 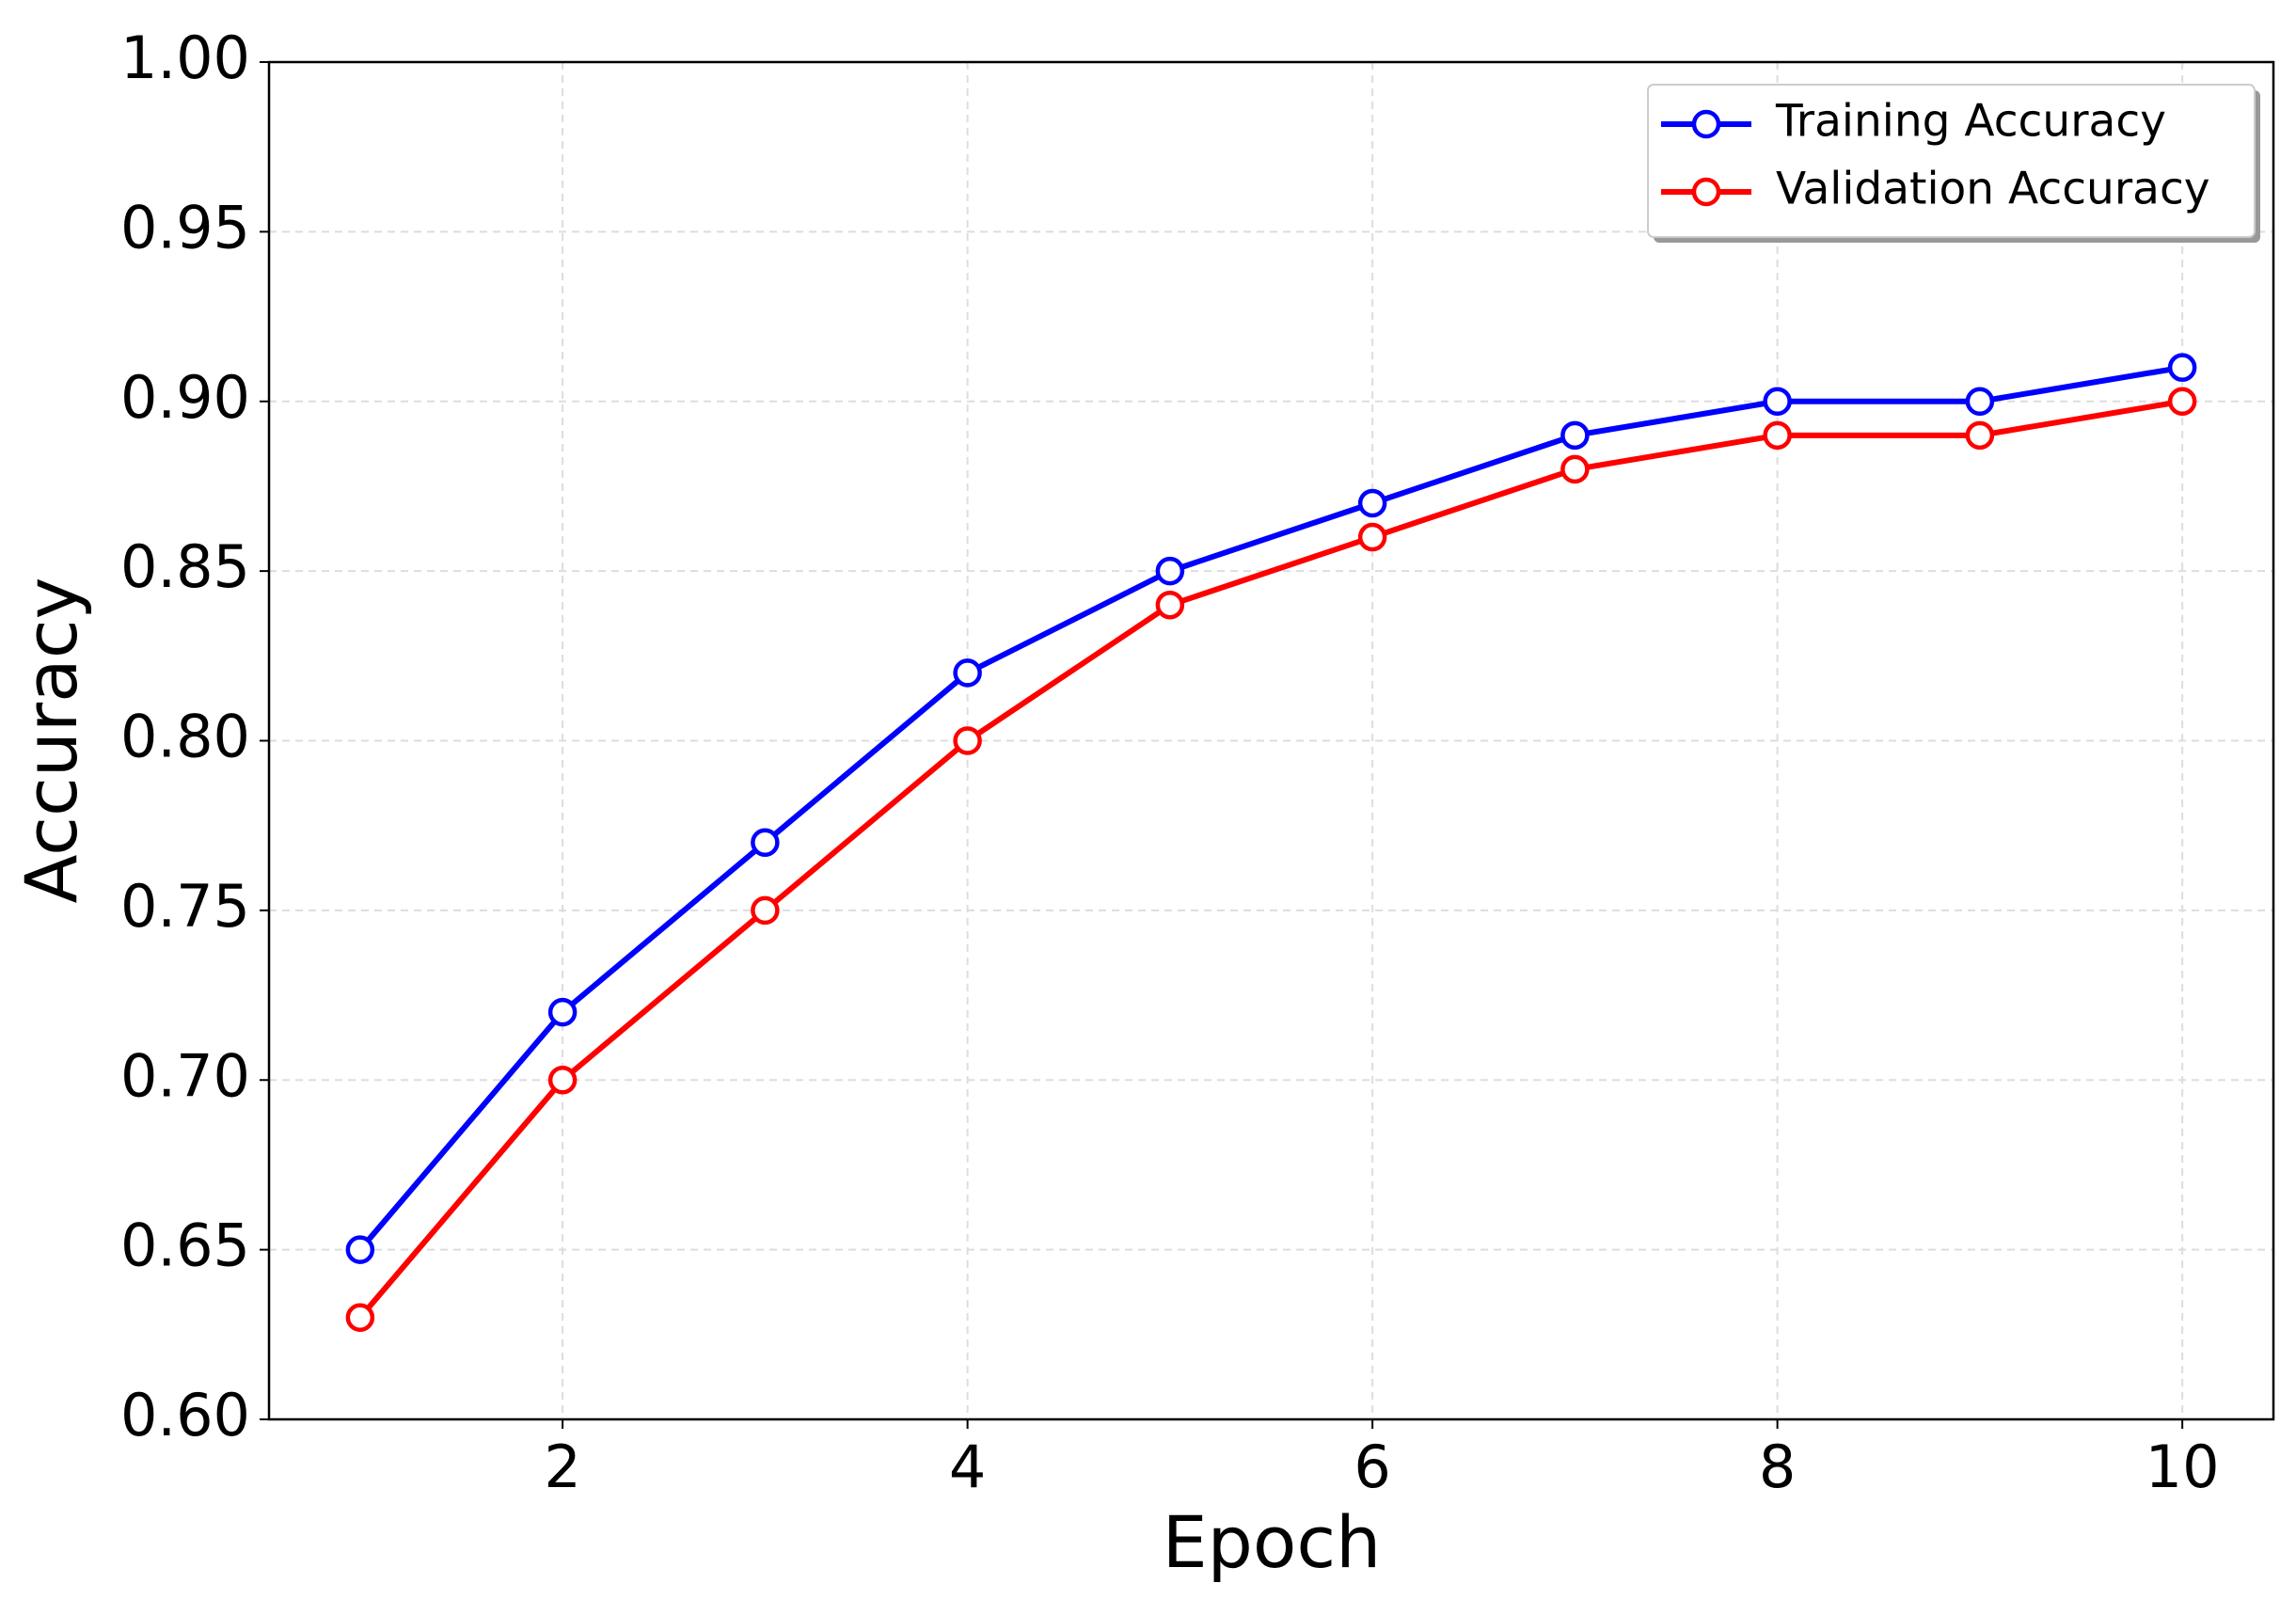 I want to click on y-tick-label: 0.95, so click(x=185, y=227).